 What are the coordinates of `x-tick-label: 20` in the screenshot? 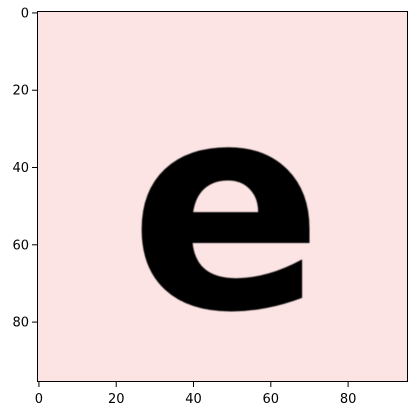 It's located at (116, 399).